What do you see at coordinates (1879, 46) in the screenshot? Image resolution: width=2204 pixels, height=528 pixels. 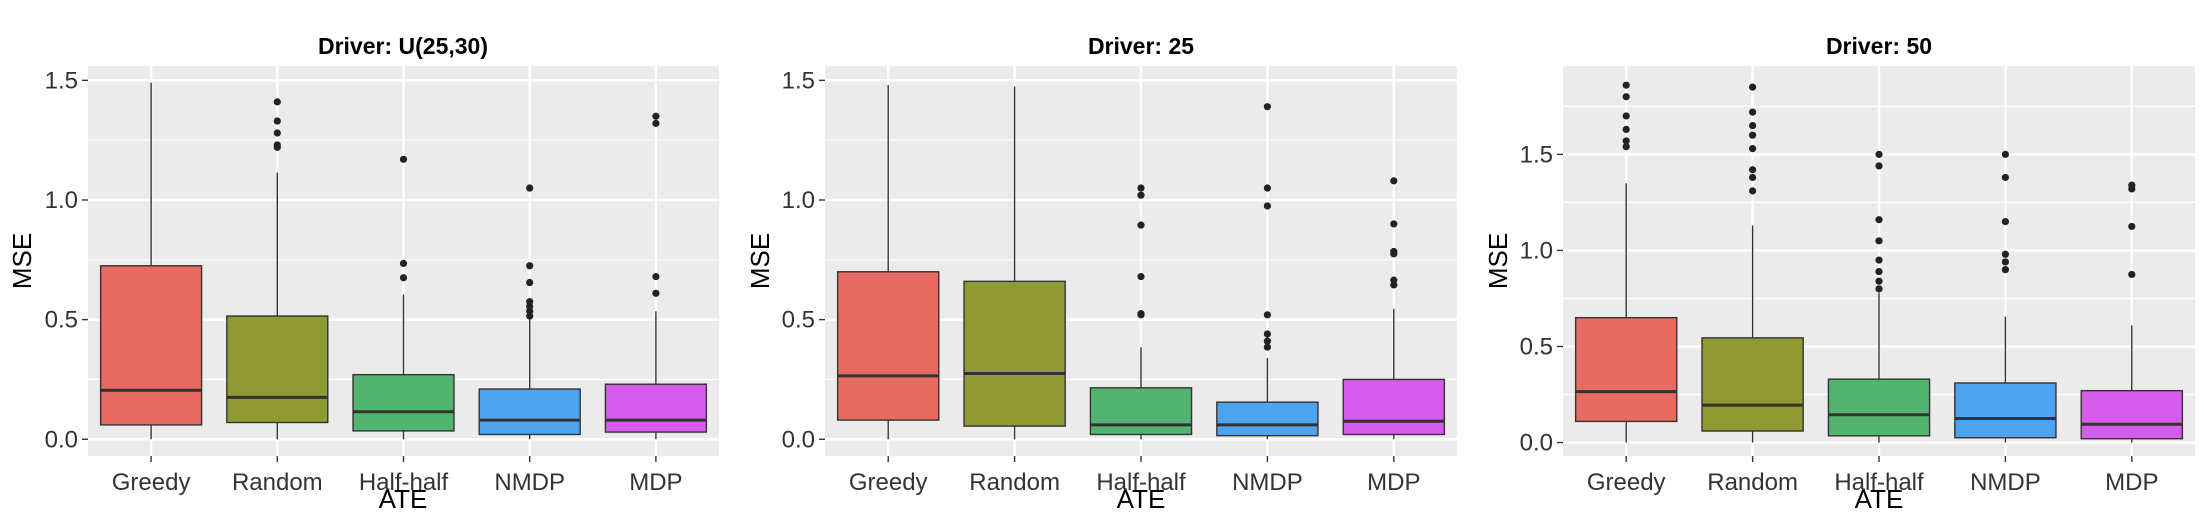 I see `panel-title: Driver: 50` at bounding box center [1879, 46].